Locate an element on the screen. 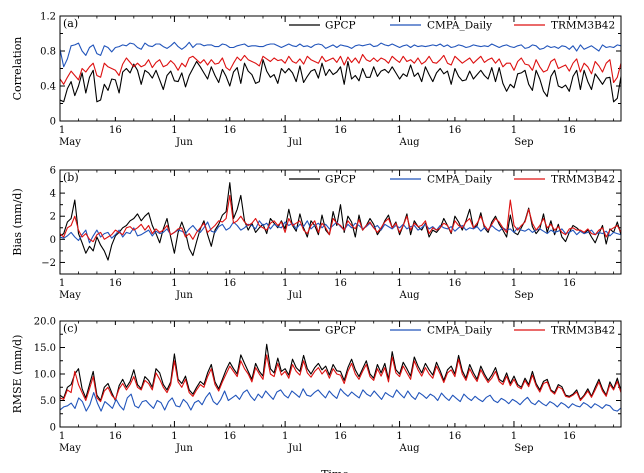  y-tick-label: 15.0 is located at coordinates (45, 348).